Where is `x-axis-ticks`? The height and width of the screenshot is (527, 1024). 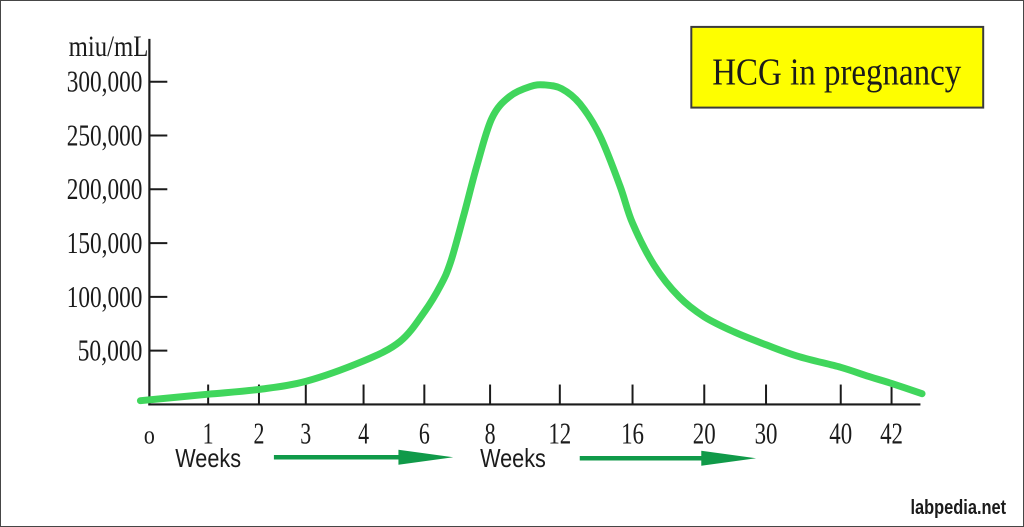 x-axis-ticks is located at coordinates (550, 394).